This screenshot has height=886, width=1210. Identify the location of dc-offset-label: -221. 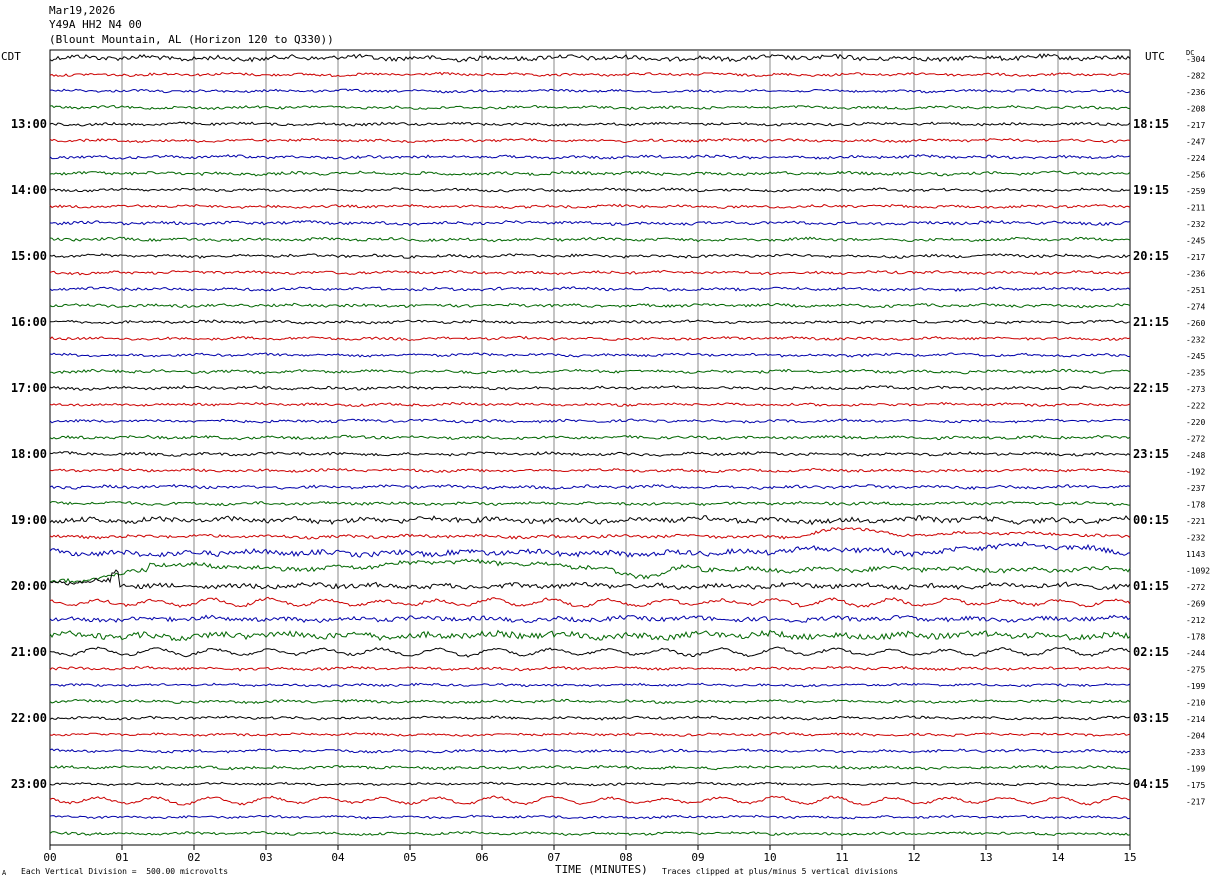
(1195, 521).